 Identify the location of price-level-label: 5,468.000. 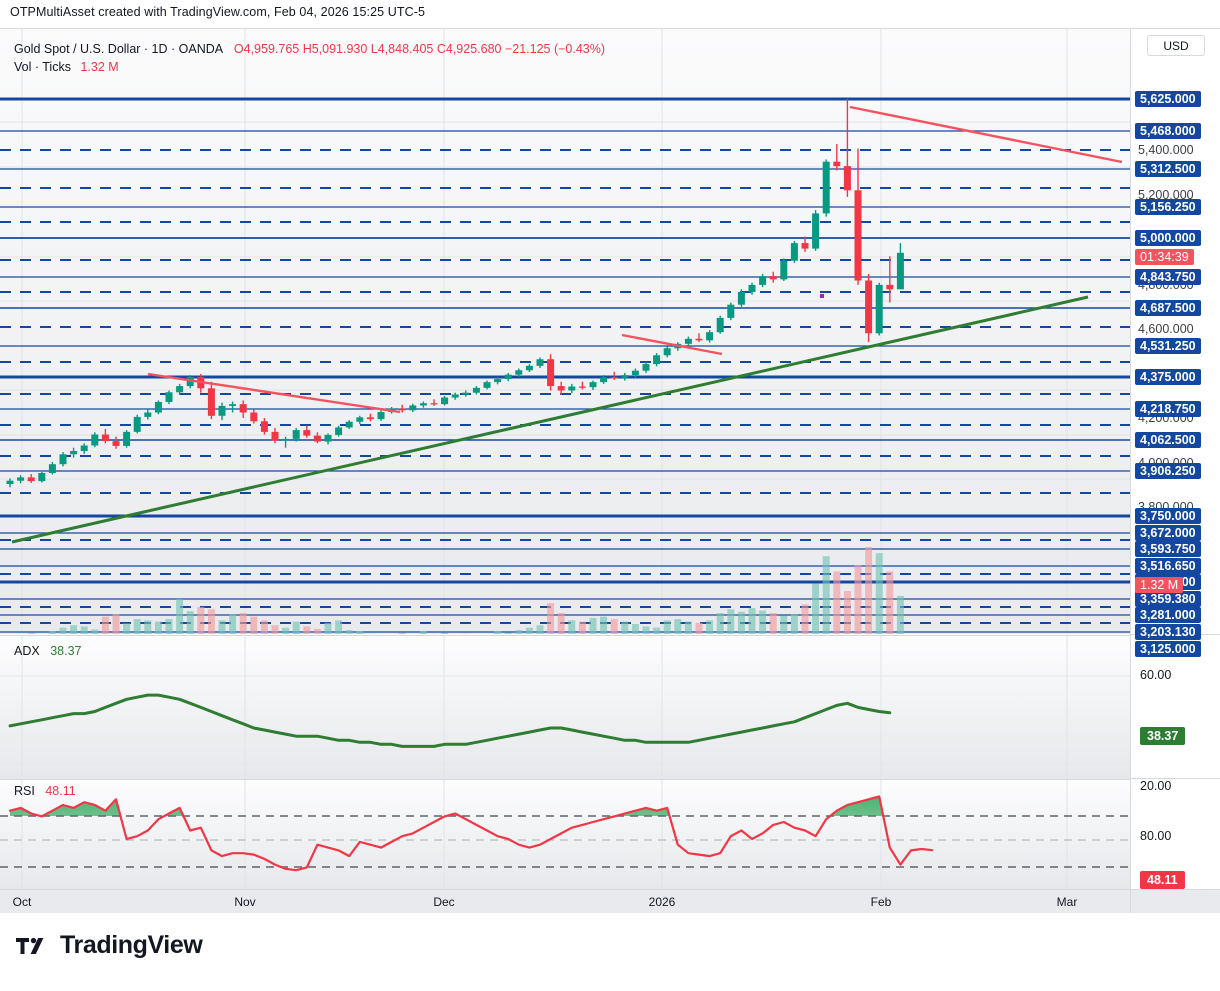
(1168, 131).